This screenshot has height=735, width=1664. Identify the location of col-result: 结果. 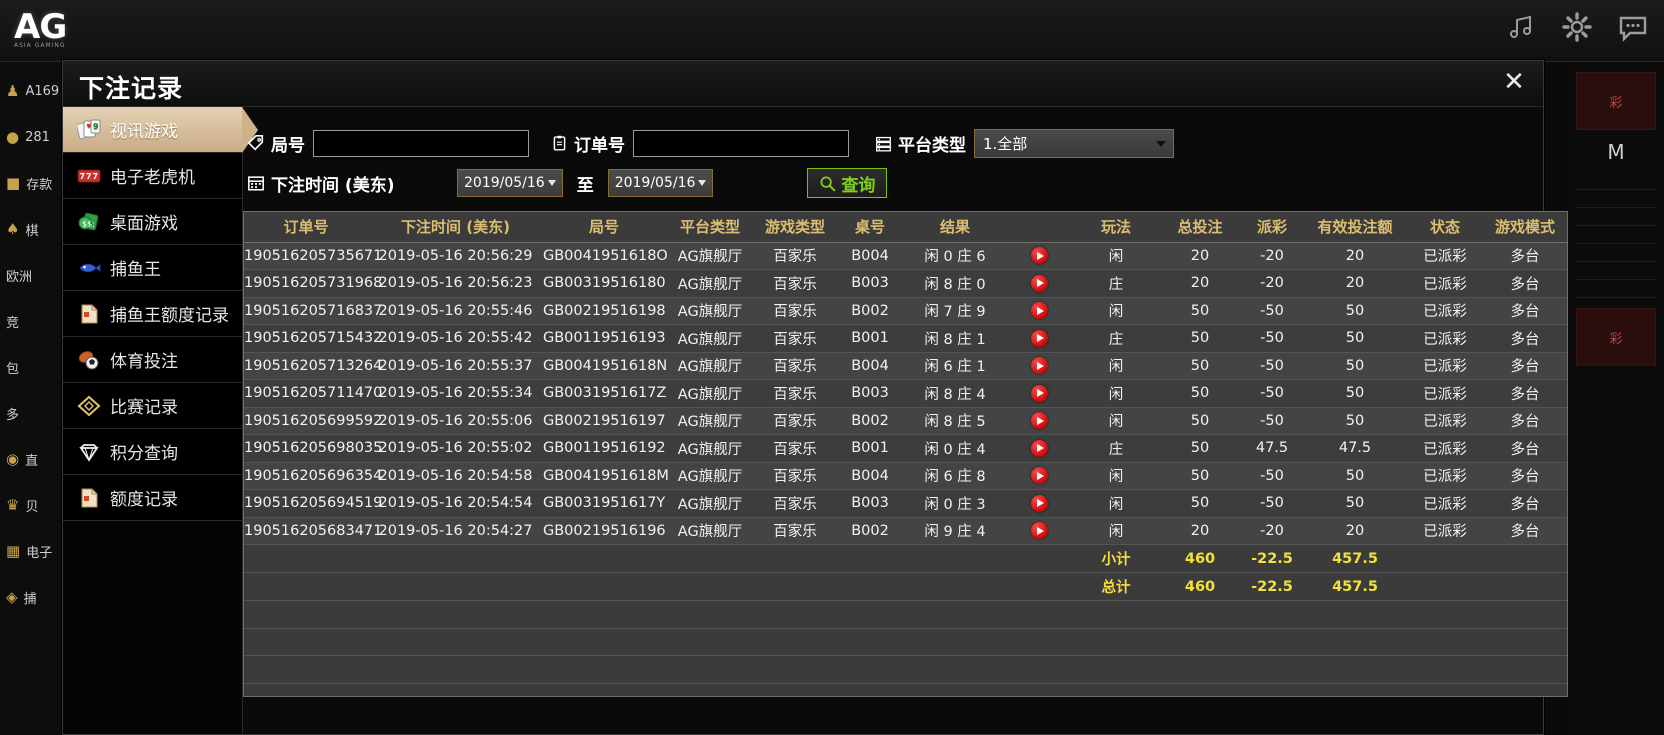
(955, 227).